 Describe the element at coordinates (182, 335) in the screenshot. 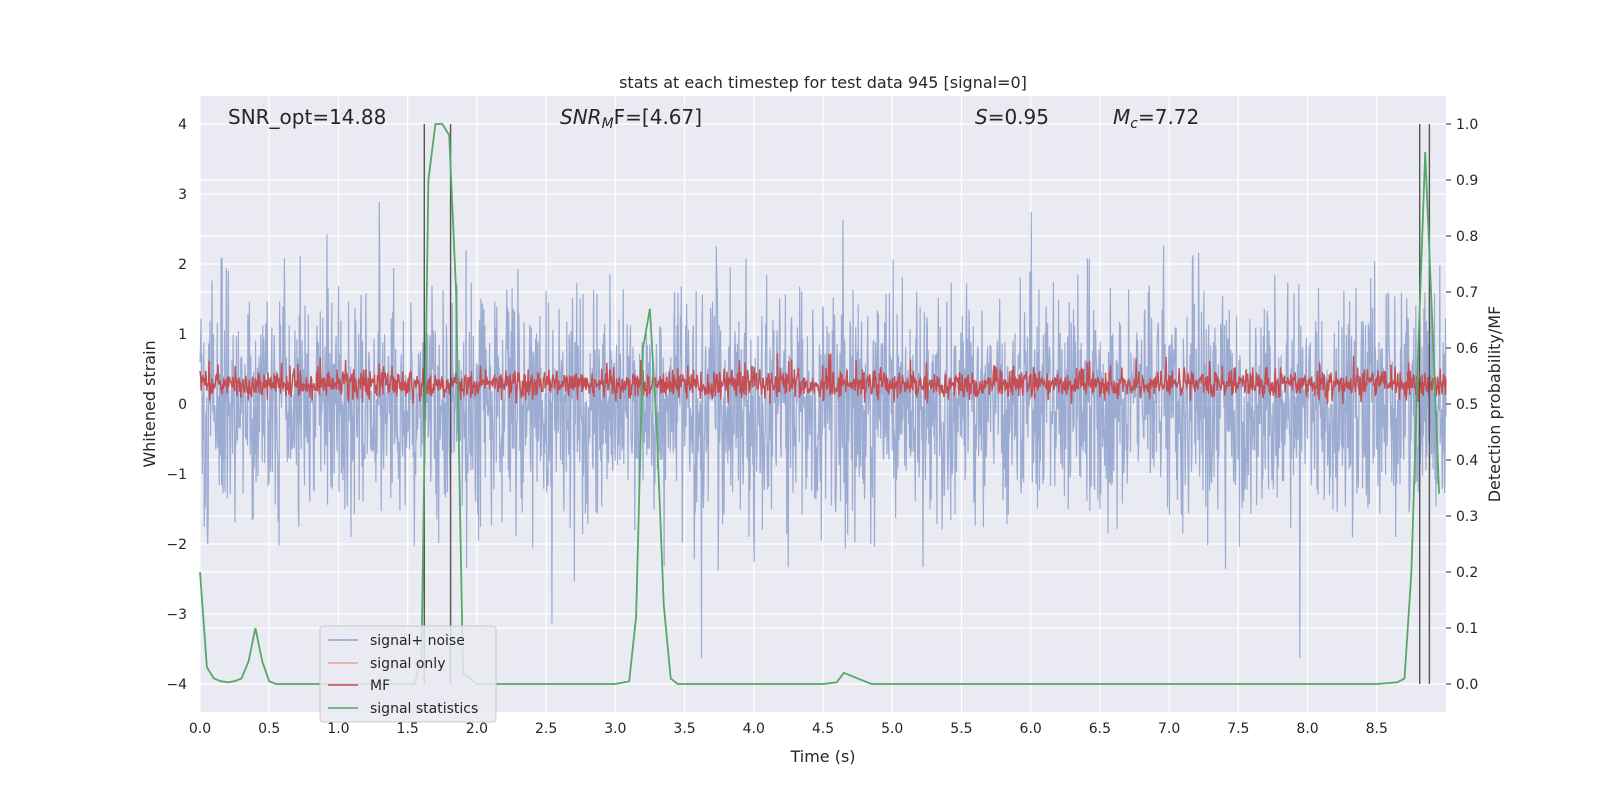

I see `y-tick-label: 1` at that location.